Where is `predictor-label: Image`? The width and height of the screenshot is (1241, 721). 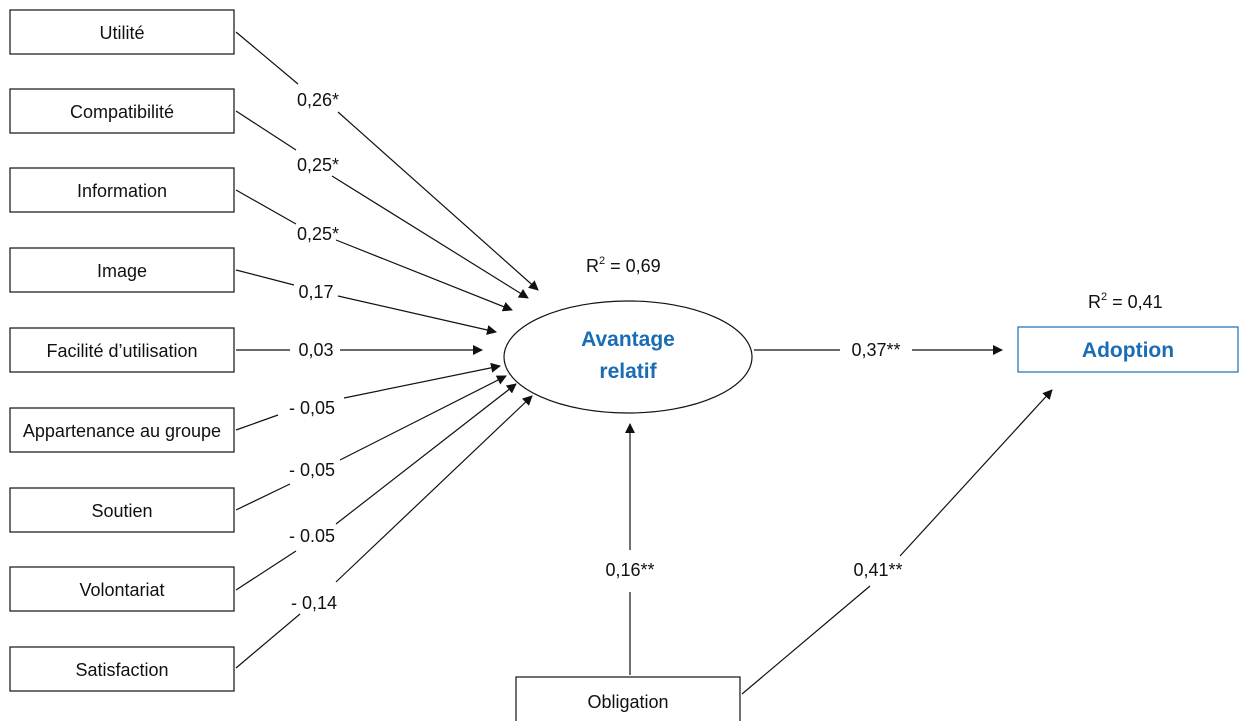 predictor-label: Image is located at coordinates (122, 271).